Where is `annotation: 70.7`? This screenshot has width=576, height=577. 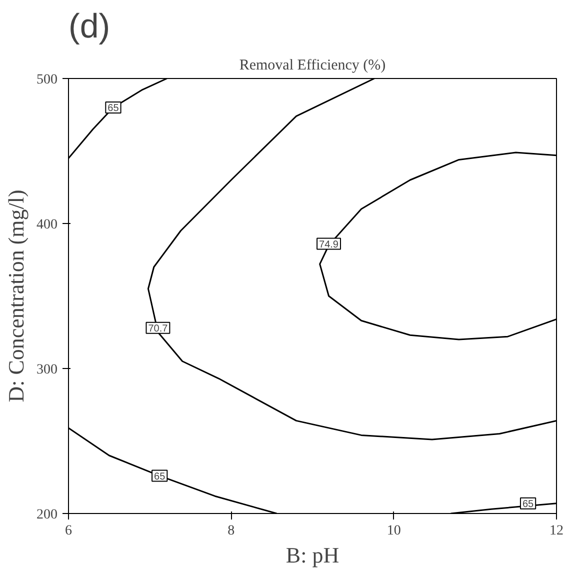
annotation: 70.7 is located at coordinates (158, 328).